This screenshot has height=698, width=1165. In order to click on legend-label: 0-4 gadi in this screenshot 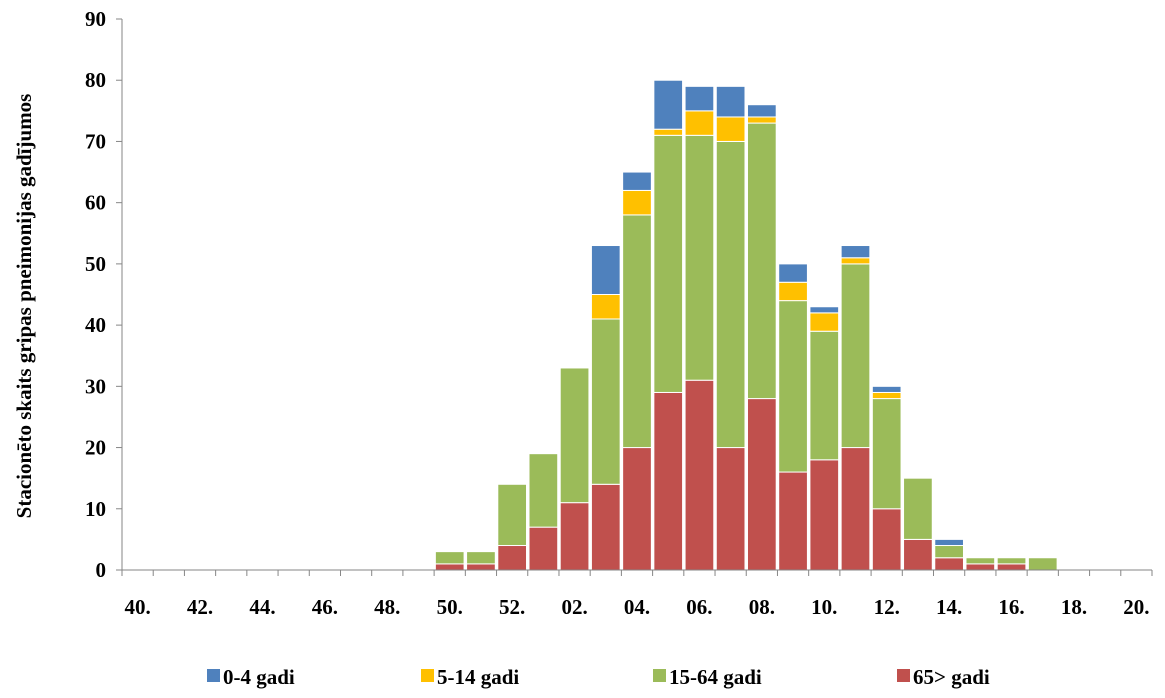, I will do `click(259, 677)`.